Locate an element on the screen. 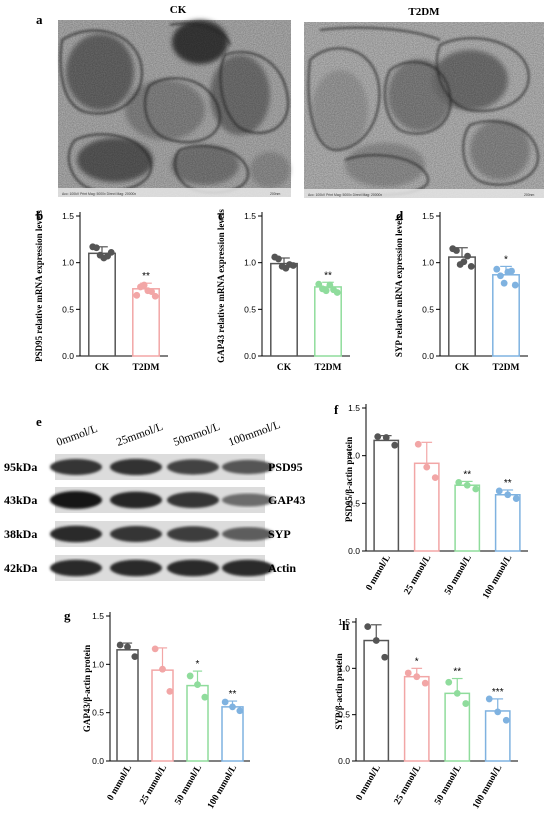 The width and height of the screenshot is (550, 824). kda-label: 95kDa is located at coordinates (20, 467).